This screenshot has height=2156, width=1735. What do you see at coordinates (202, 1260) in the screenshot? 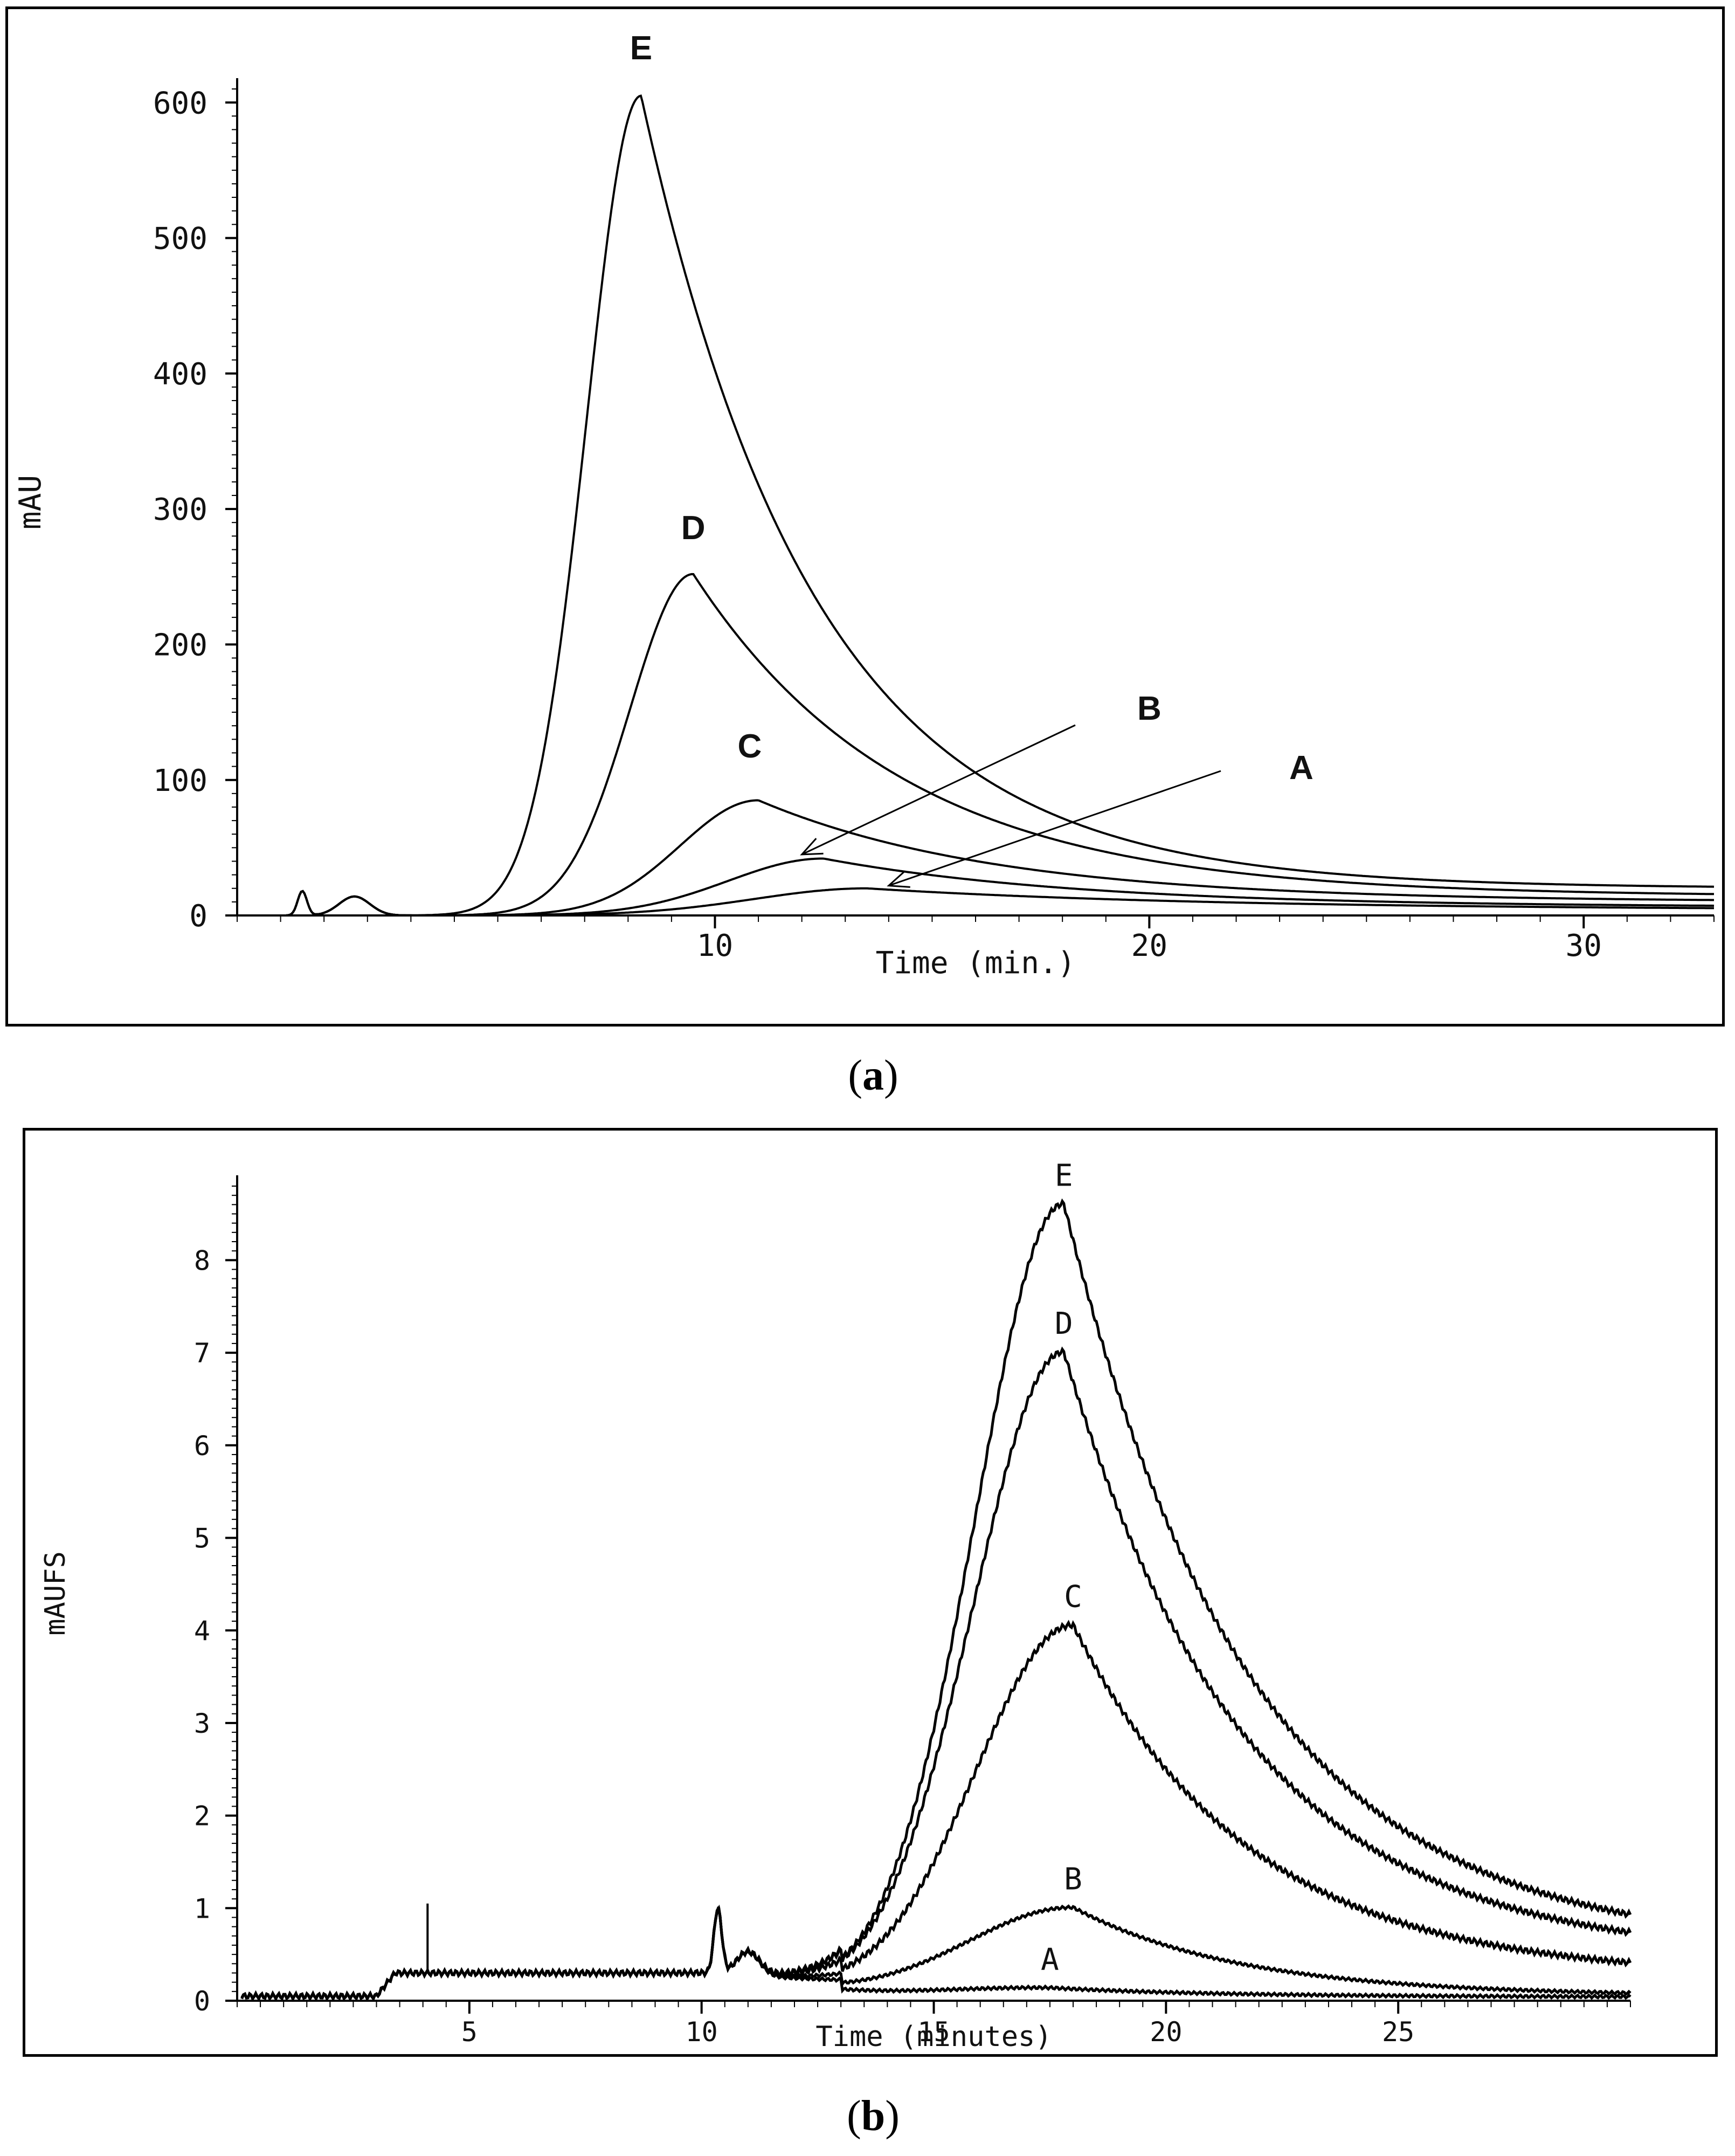
I see `panel-b-y-tick-label: 8` at bounding box center [202, 1260].